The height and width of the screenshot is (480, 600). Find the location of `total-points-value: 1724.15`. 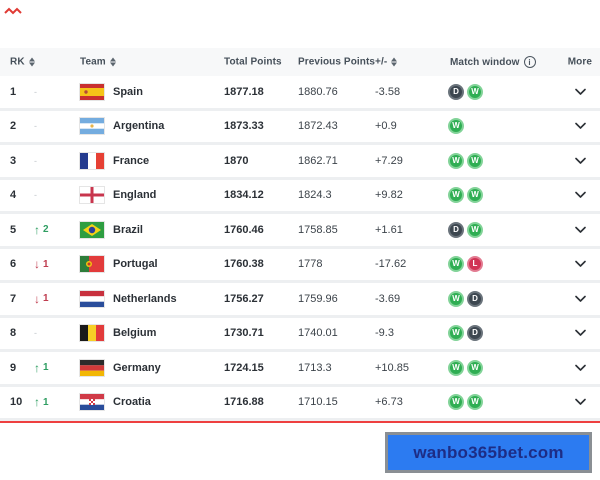

total-points-value: 1724.15 is located at coordinates (244, 367).